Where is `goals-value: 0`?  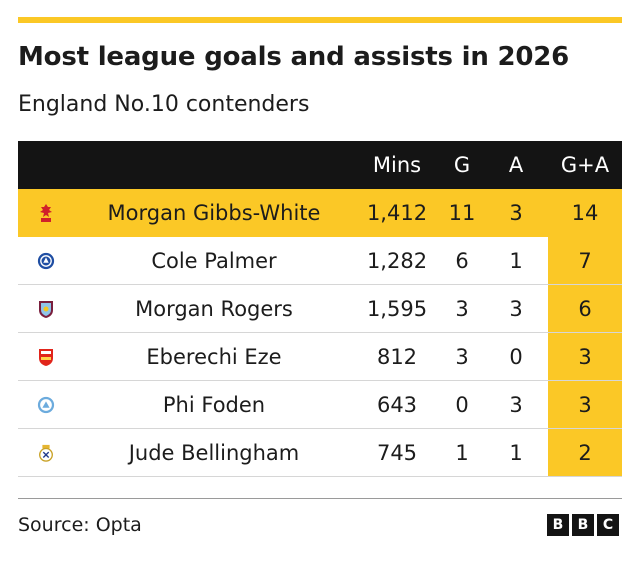 goals-value: 0 is located at coordinates (462, 404).